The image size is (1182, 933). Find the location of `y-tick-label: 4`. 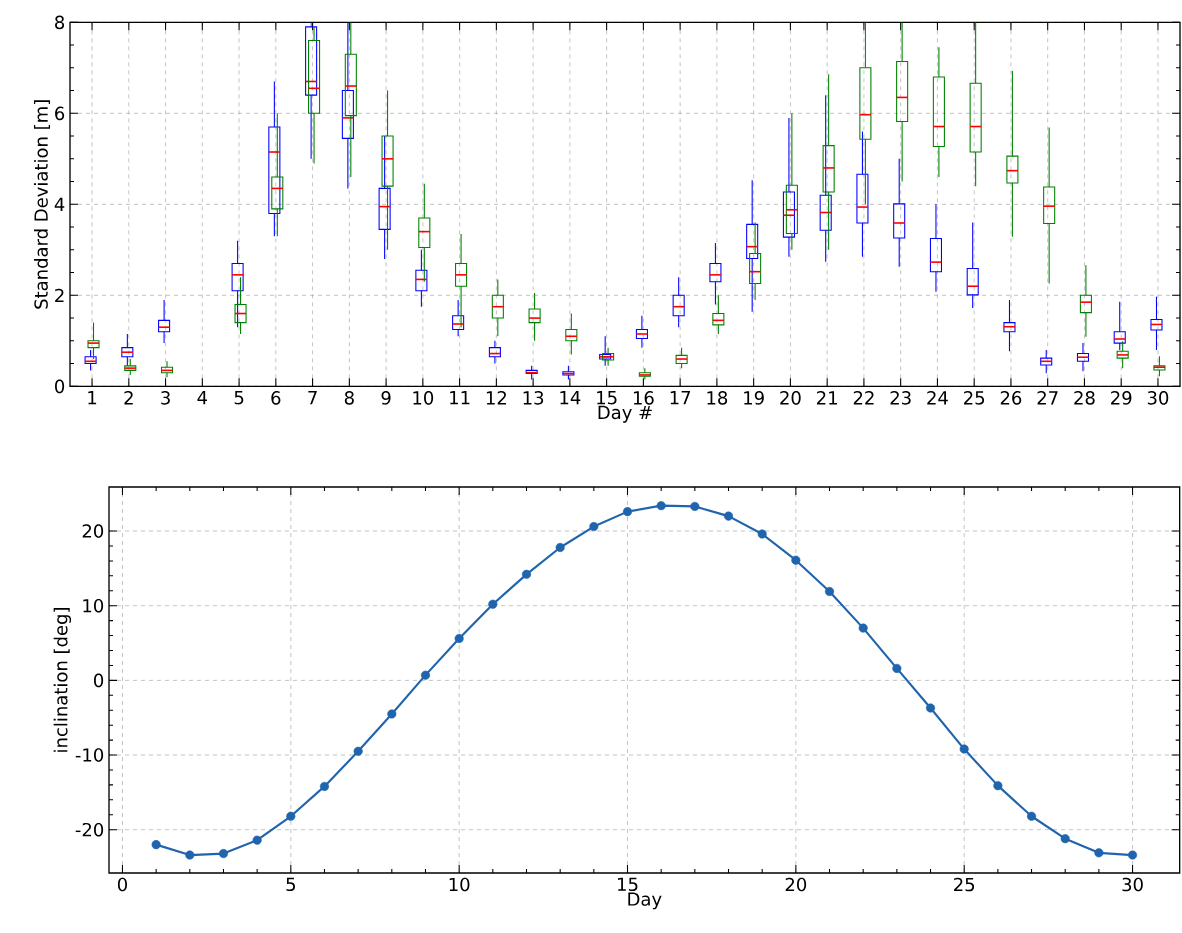

y-tick-label: 4 is located at coordinates (59, 204).